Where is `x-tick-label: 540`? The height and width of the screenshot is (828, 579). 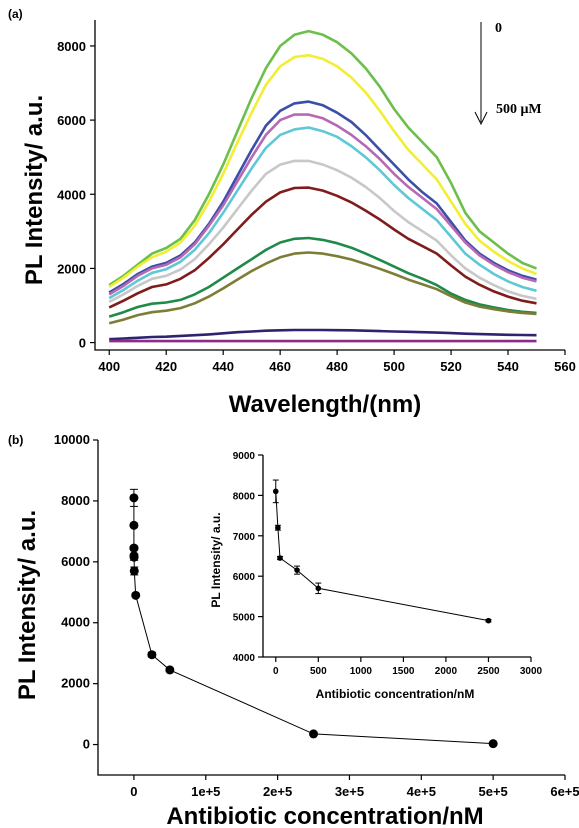 x-tick-label: 540 is located at coordinates (508, 366).